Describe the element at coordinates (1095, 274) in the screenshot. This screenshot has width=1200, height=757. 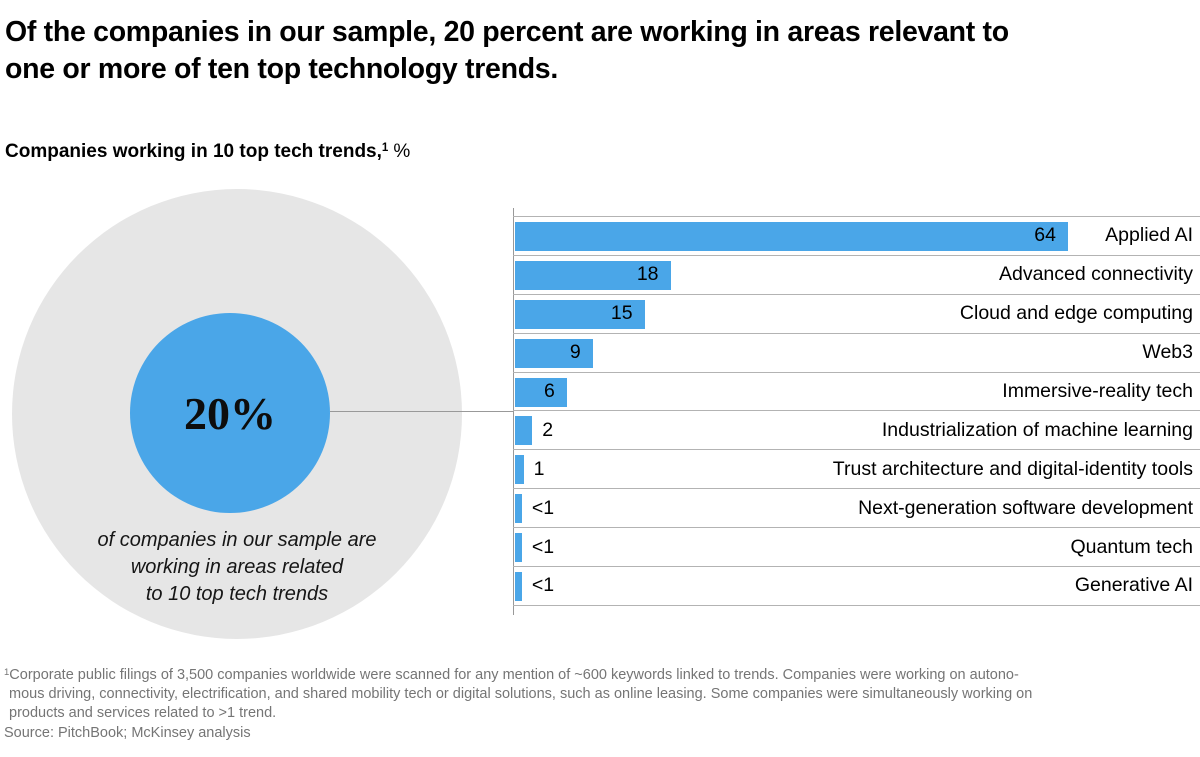
I see `bar-category-label: Advanced connectivity` at that location.